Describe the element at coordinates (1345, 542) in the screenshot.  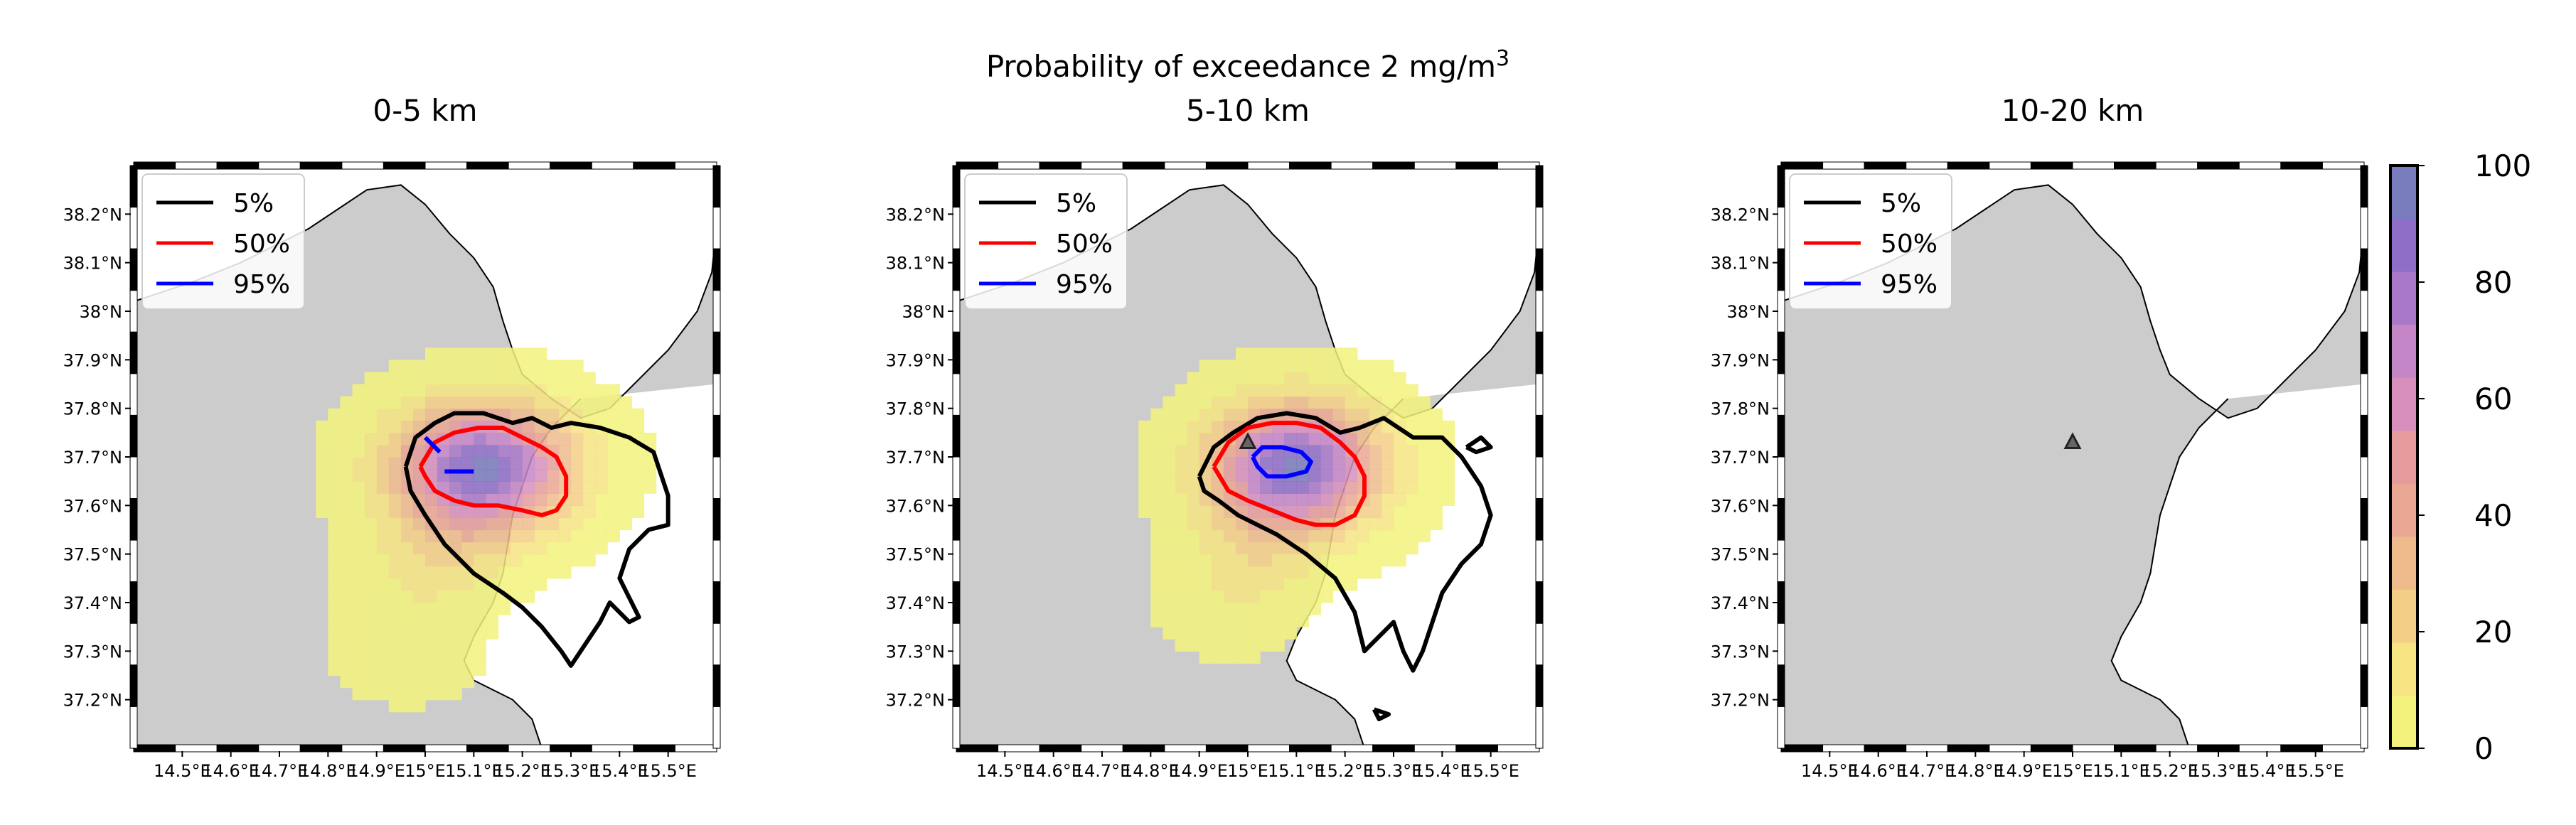
I see `contour-5pct` at that location.